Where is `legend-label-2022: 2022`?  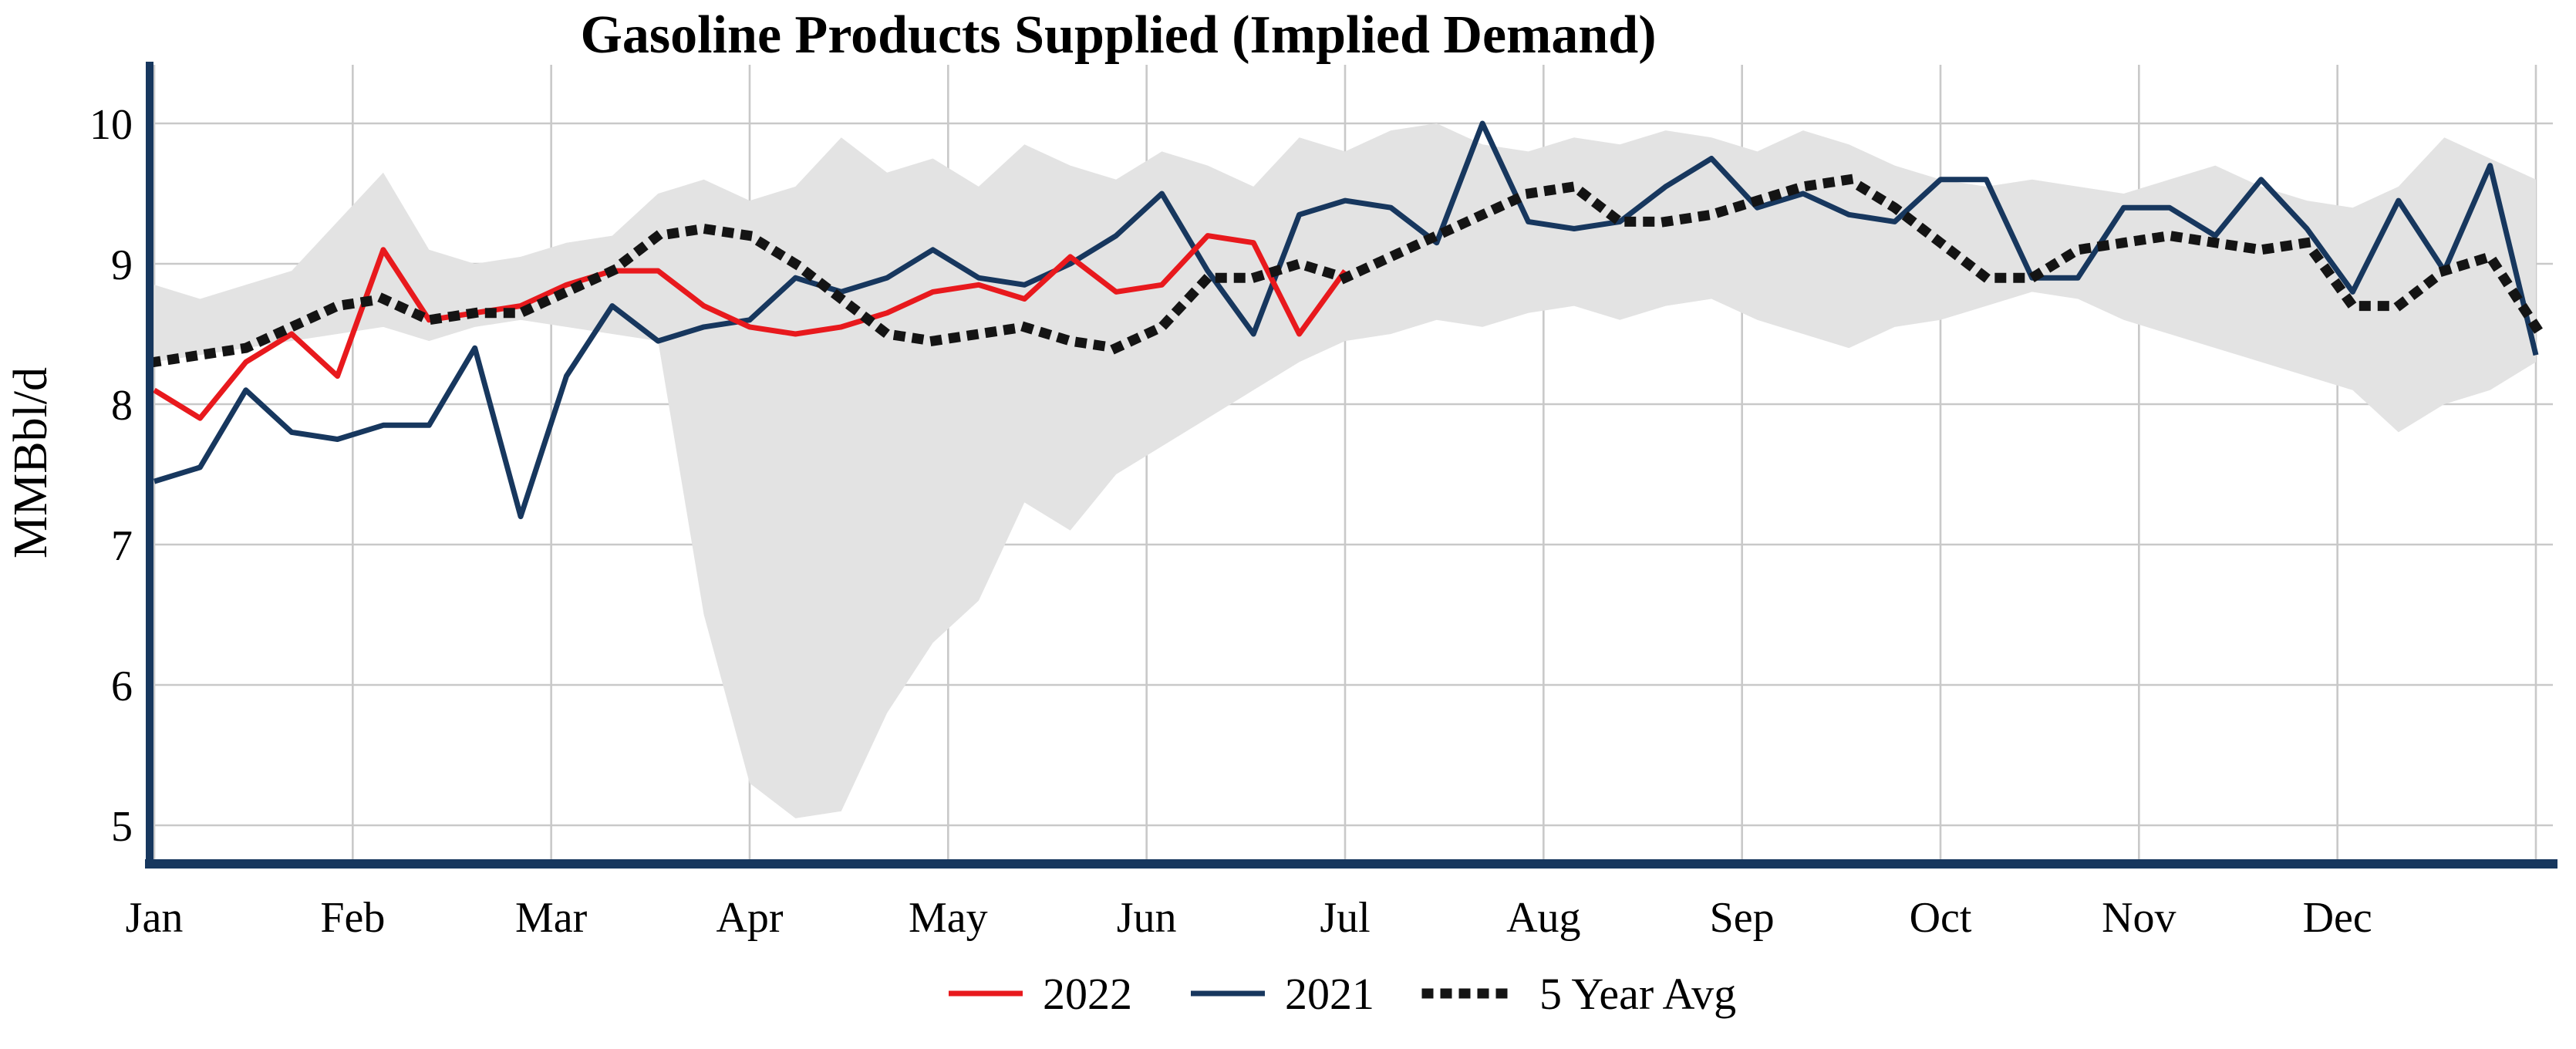
legend-label-2022: 2022 is located at coordinates (1087, 994).